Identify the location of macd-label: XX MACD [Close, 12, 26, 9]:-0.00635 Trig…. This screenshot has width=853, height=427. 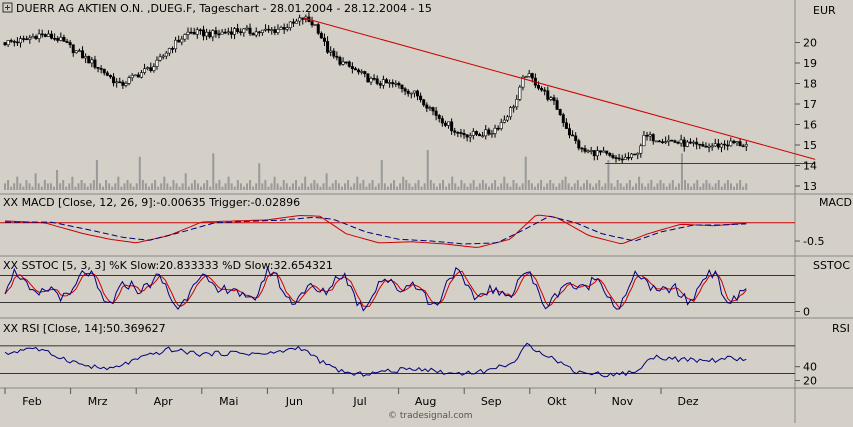
(151, 202).